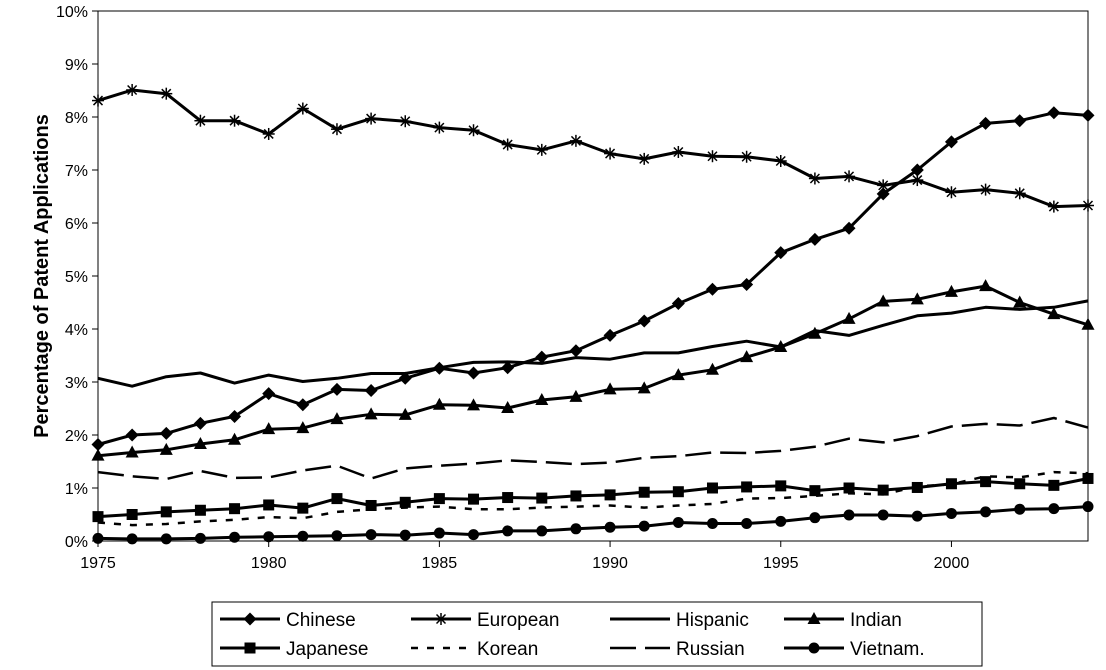 The width and height of the screenshot is (1106, 670). Describe the element at coordinates (76, 330) in the screenshot. I see `y-tick-label: 4%` at that location.